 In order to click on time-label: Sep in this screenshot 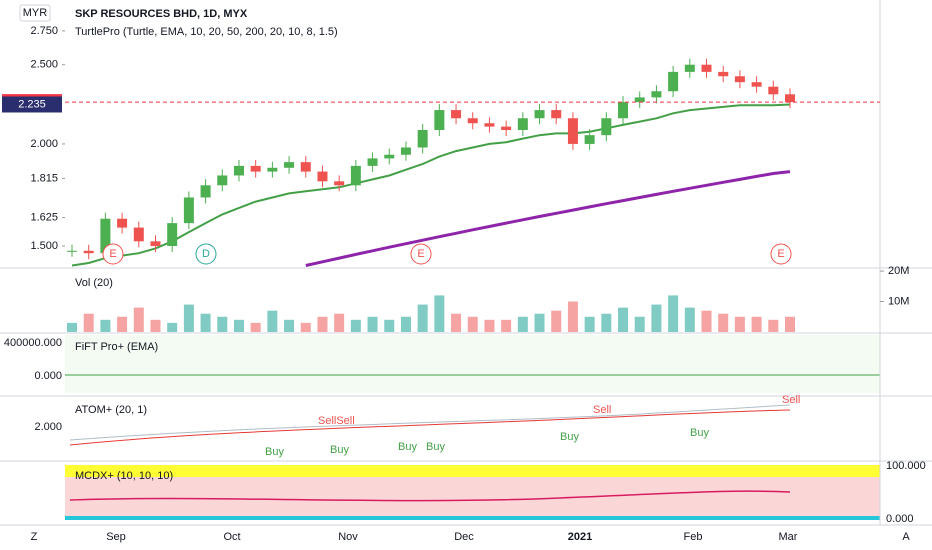, I will do `click(116, 537)`.